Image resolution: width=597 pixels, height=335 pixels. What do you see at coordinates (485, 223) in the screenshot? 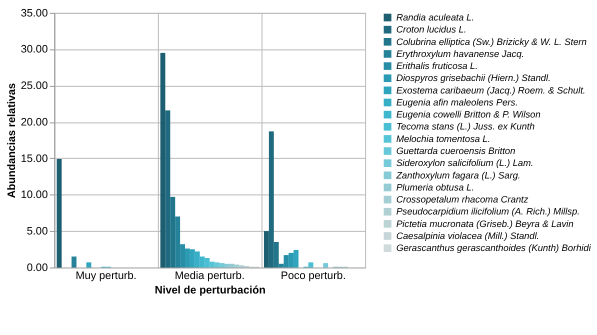
I see `legend-label: Pictetia mucronata (Griseb.) Beyra & Lavin` at bounding box center [485, 223].